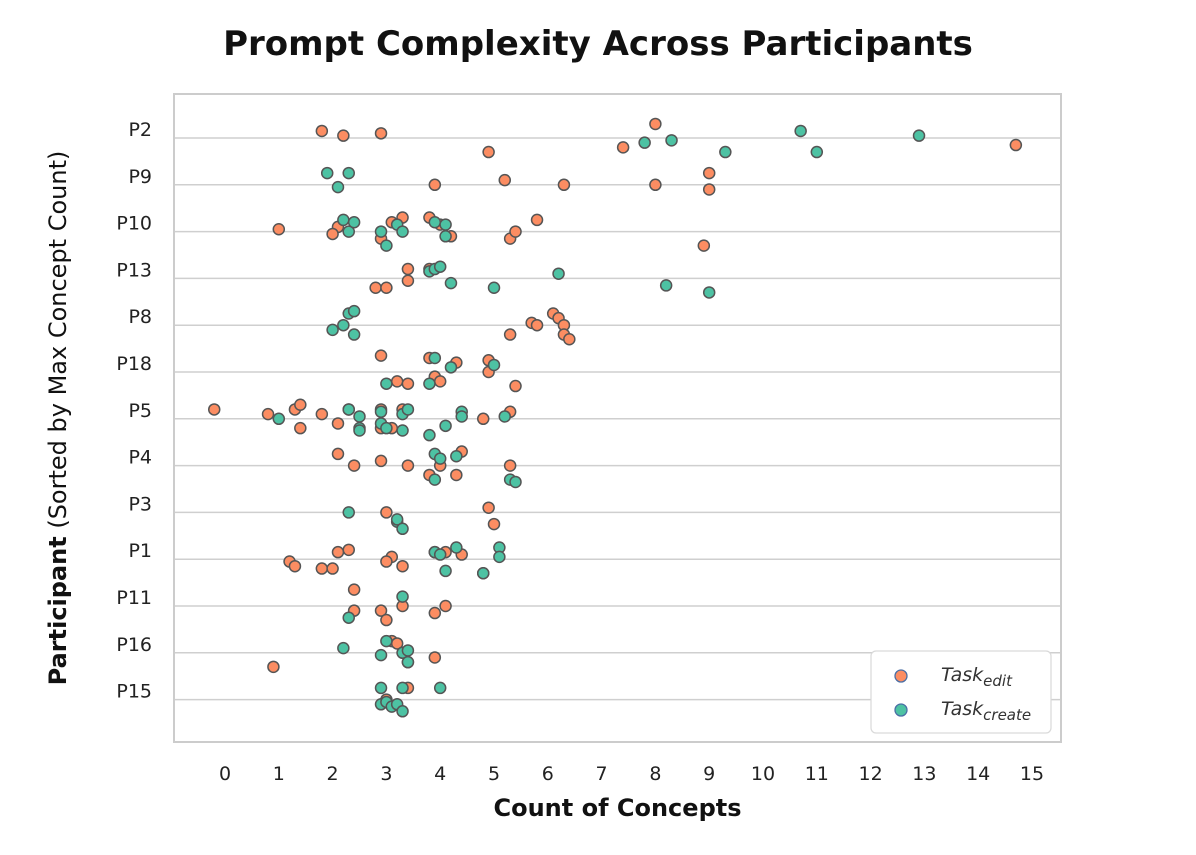 The height and width of the screenshot is (855, 1196). What do you see at coordinates (440, 774) in the screenshot?
I see `x-tick-label: 4` at bounding box center [440, 774].